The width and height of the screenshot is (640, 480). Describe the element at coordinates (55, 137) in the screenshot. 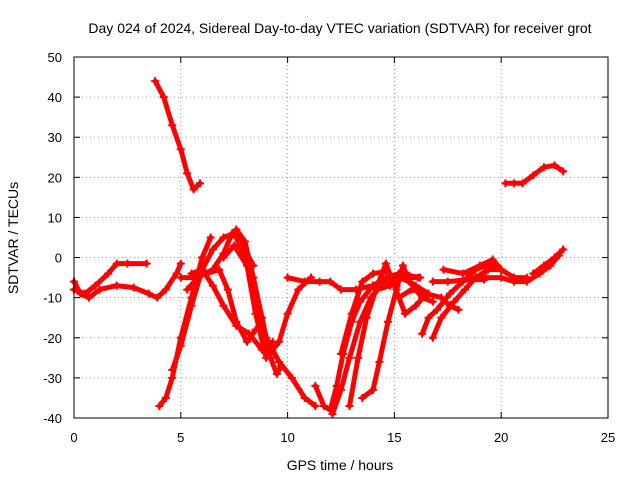

I see `y-tick-label: 30` at that location.